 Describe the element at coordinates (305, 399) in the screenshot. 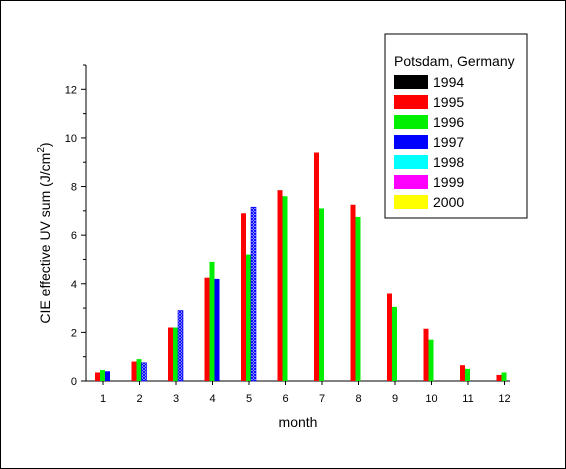

I see `x-tick-labels: 1 2 3 4 5 6 7 8 9 10 11 12` at that location.